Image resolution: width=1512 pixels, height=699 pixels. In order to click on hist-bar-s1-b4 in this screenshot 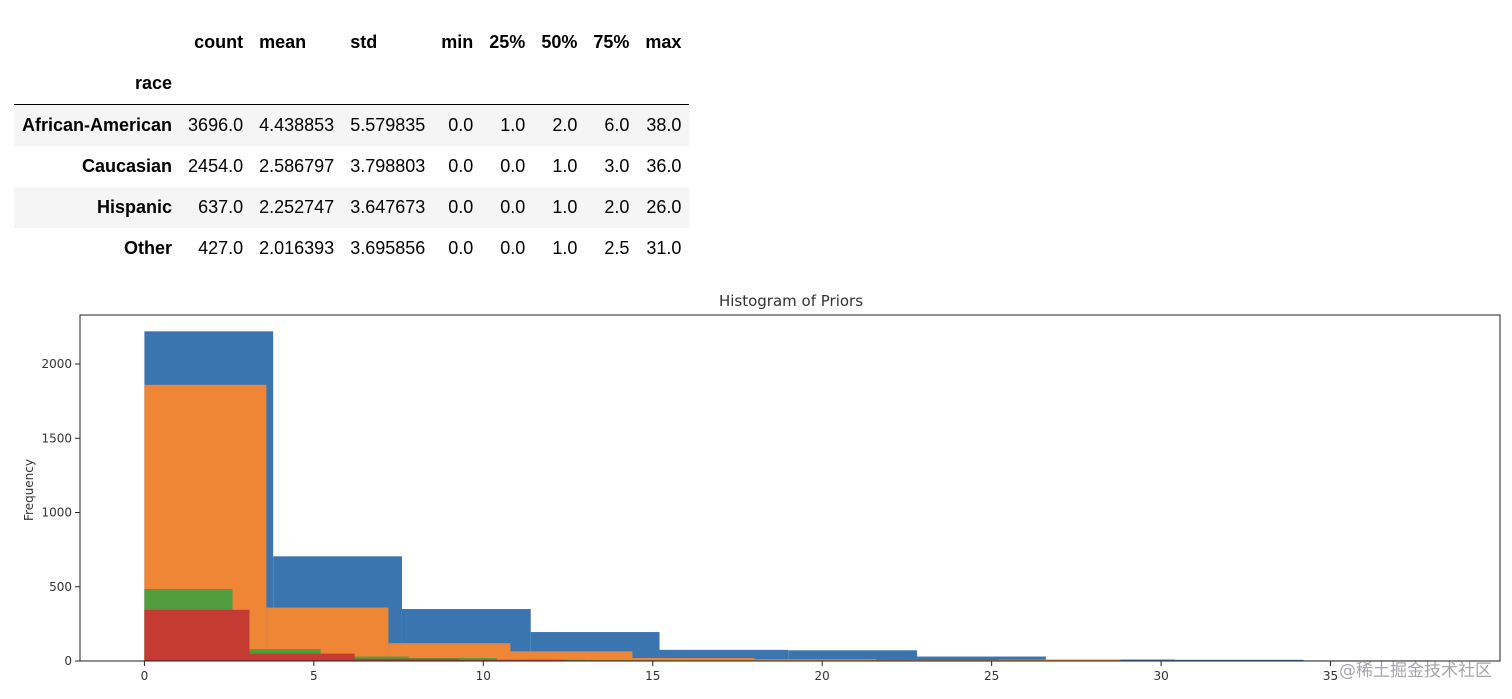, I will do `click(693, 659)`.